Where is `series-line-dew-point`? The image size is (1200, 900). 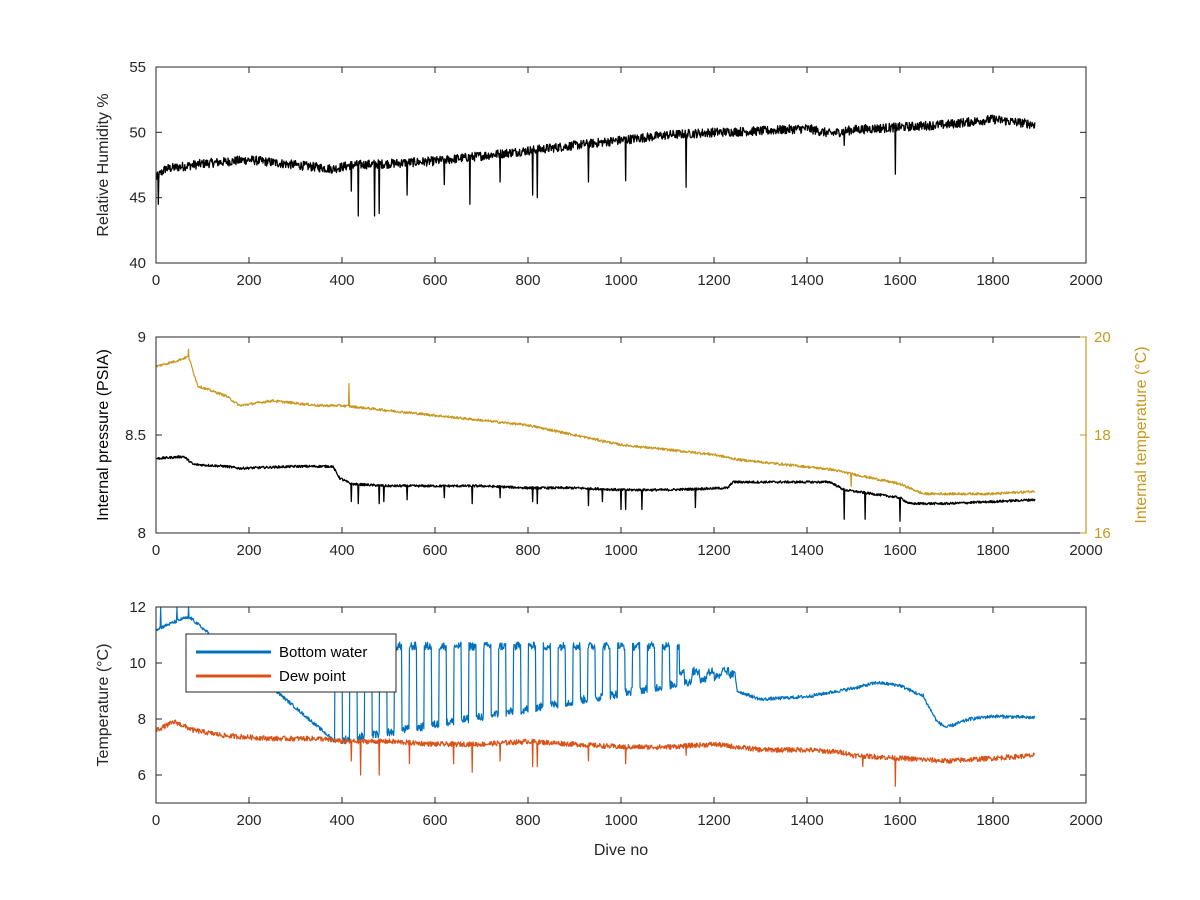
series-line-dew-point is located at coordinates (596, 753).